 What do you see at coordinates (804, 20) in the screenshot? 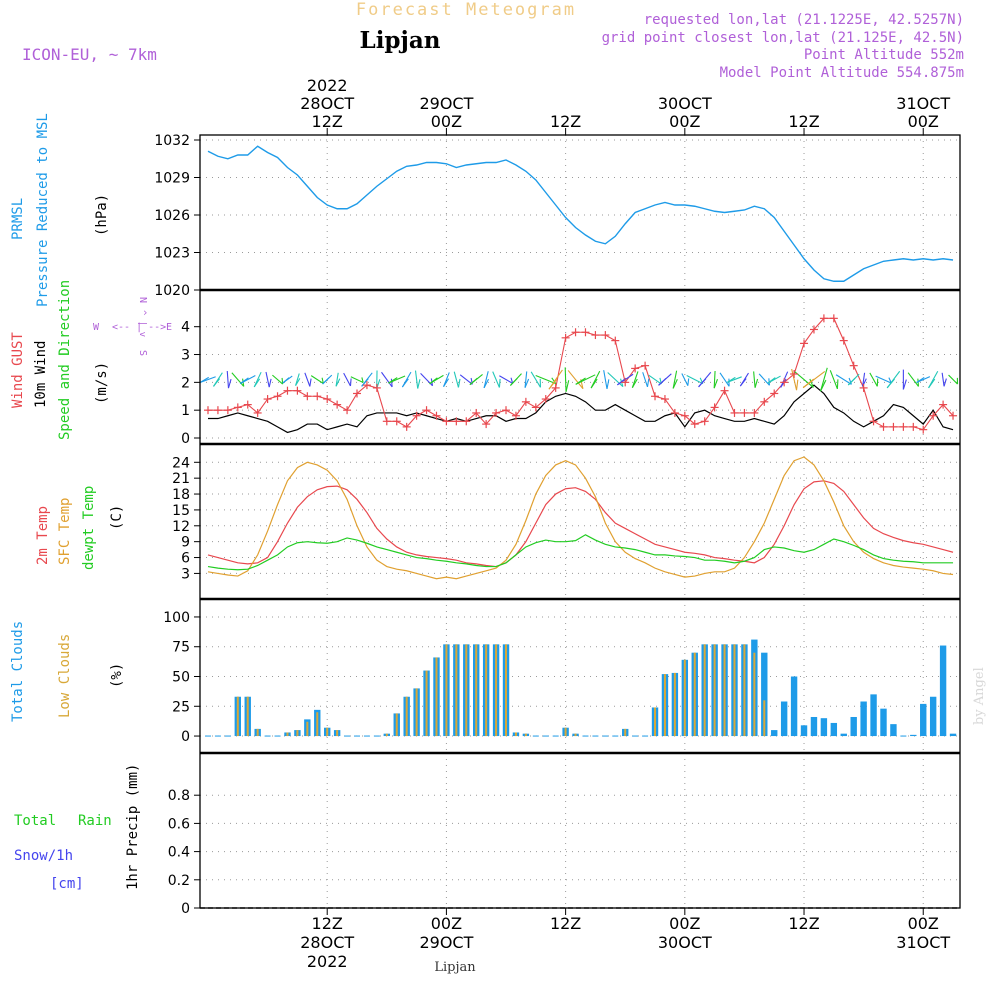
I see `requested-coords: requested lon,lat (21.1225E, 42.5257N)` at bounding box center [804, 20].